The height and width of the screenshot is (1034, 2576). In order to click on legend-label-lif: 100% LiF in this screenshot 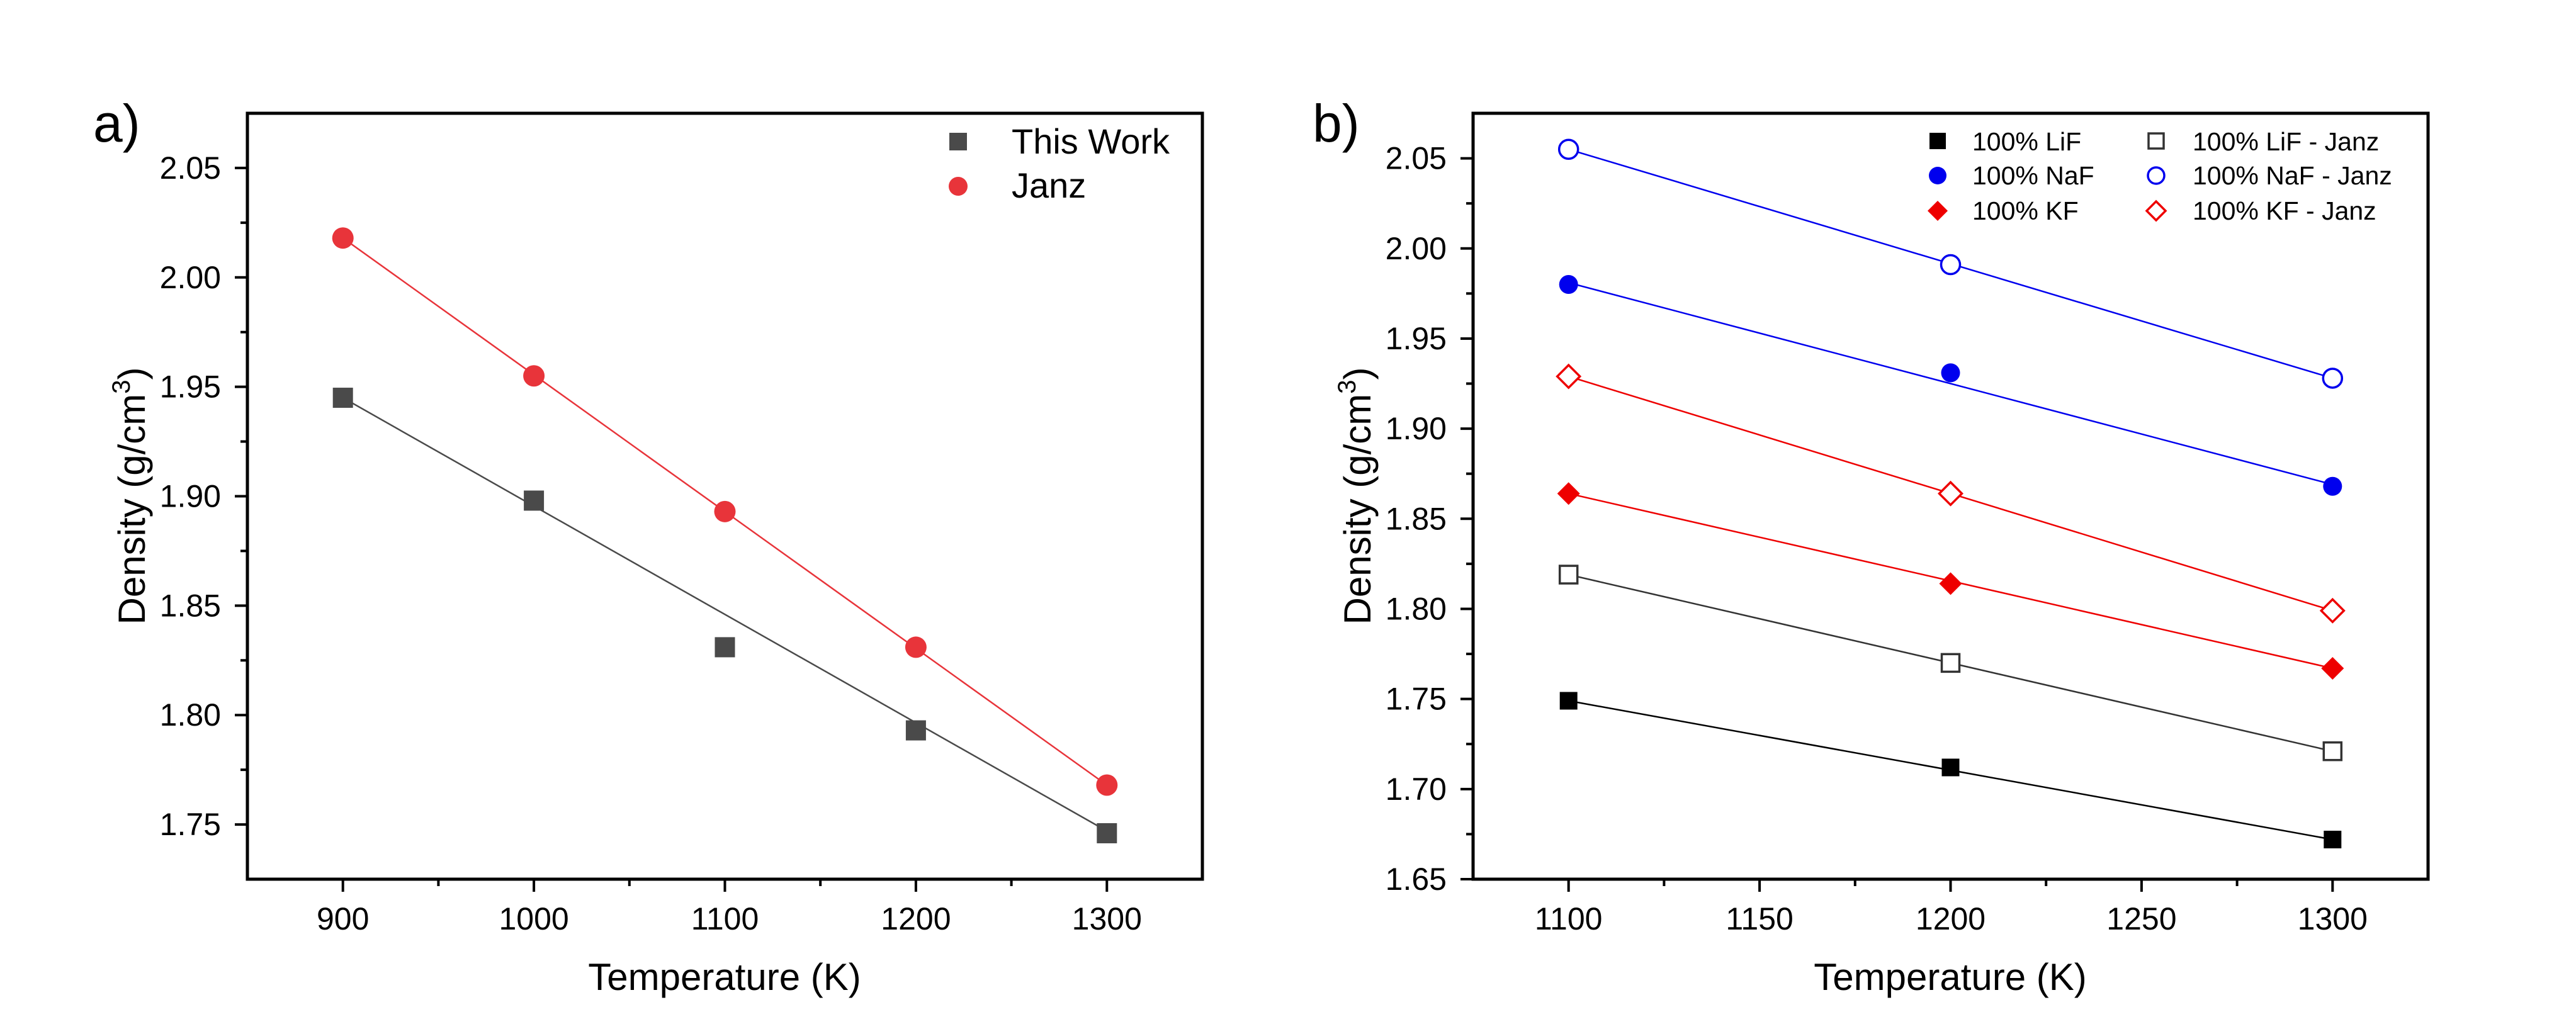, I will do `click(2026, 141)`.